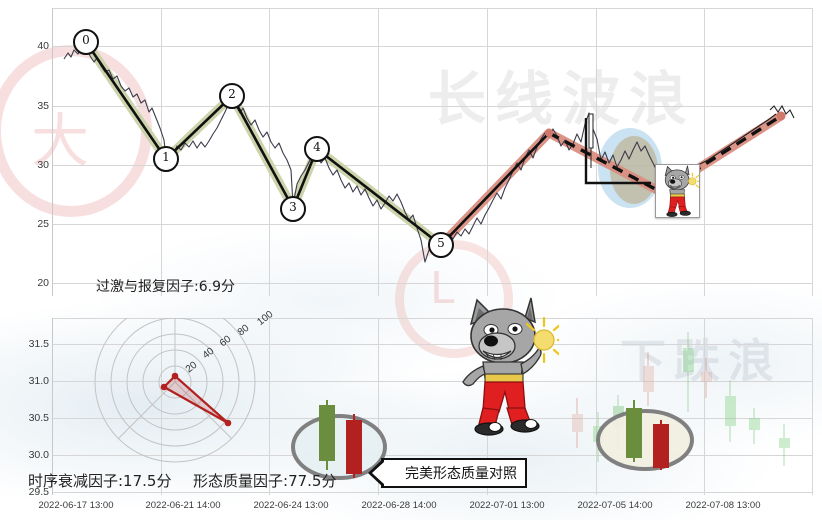 The height and width of the screenshot is (520, 822). What do you see at coordinates (681, 191) in the screenshot?
I see `wolf-mascot-inset-art` at bounding box center [681, 191].